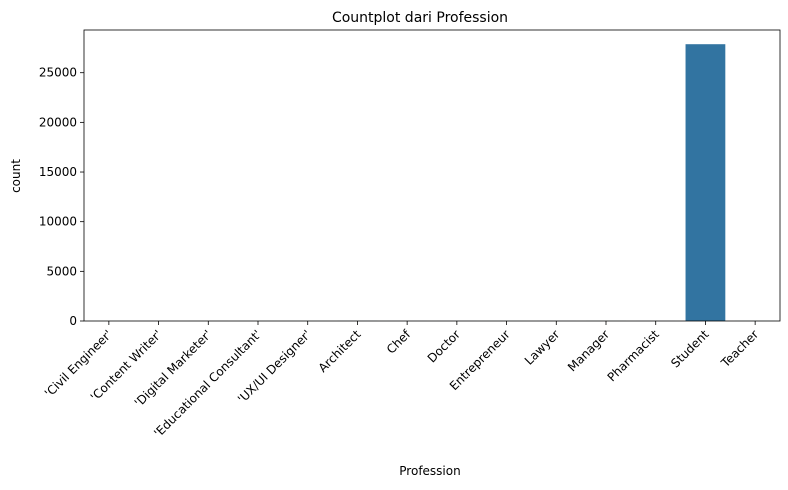 This screenshot has height=490, width=788. What do you see at coordinates (340, 351) in the screenshot?
I see `x-tick-label: Architect` at bounding box center [340, 351].